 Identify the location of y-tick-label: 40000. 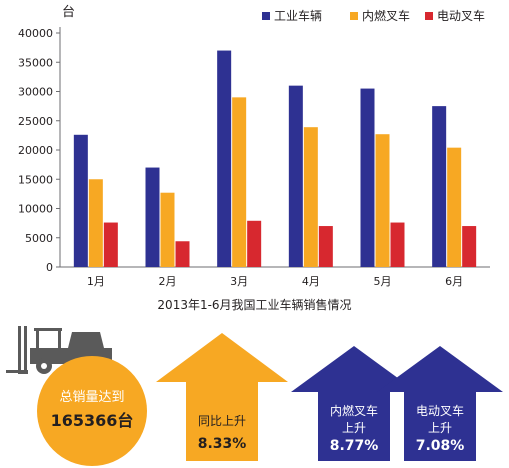
(35, 33).